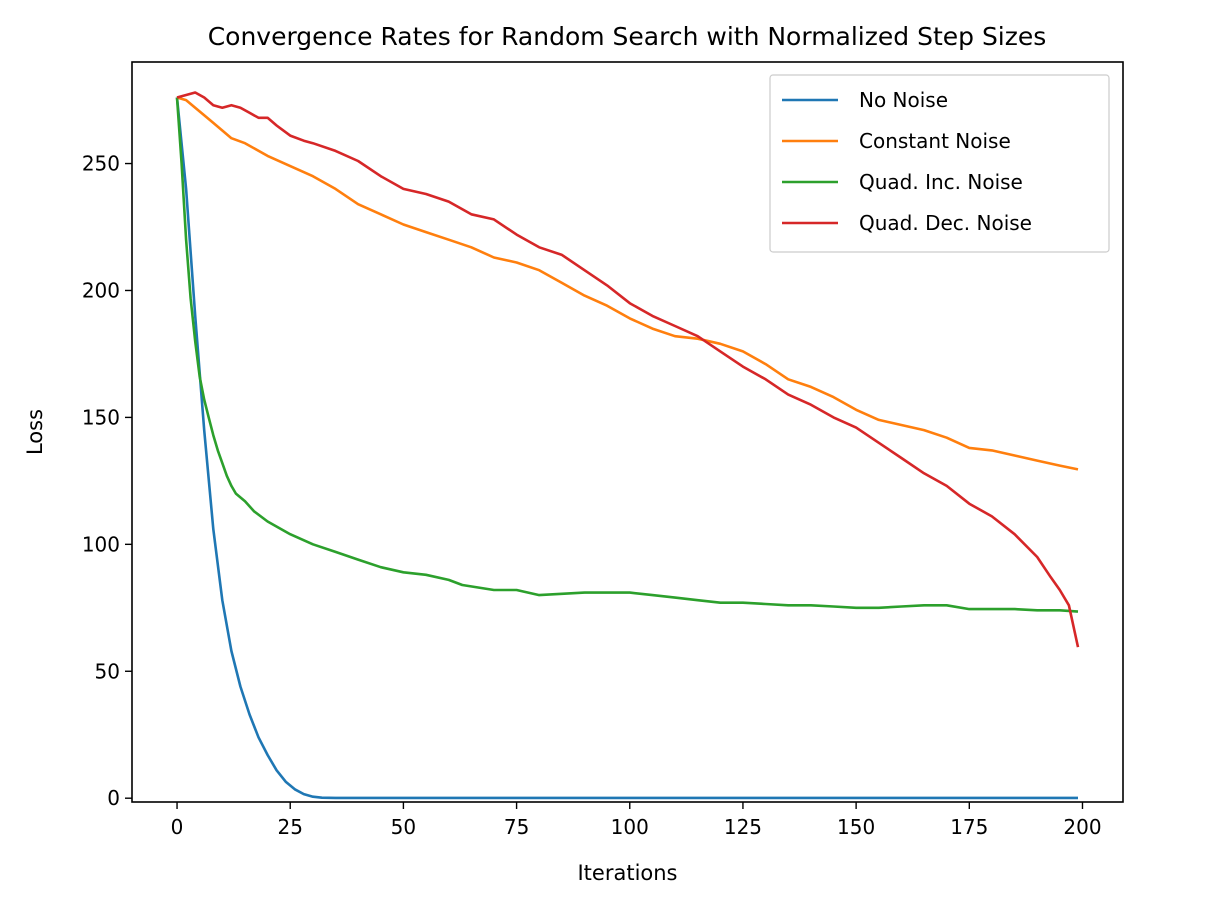 This screenshot has width=1209, height=908. What do you see at coordinates (107, 481) in the screenshot?
I see `y-axis-ticks: 0 50 100 150 200 250` at bounding box center [107, 481].